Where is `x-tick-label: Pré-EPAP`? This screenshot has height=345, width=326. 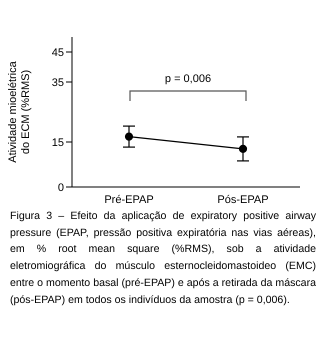 x-tick-label: Pré-EPAP is located at coordinates (129, 200).